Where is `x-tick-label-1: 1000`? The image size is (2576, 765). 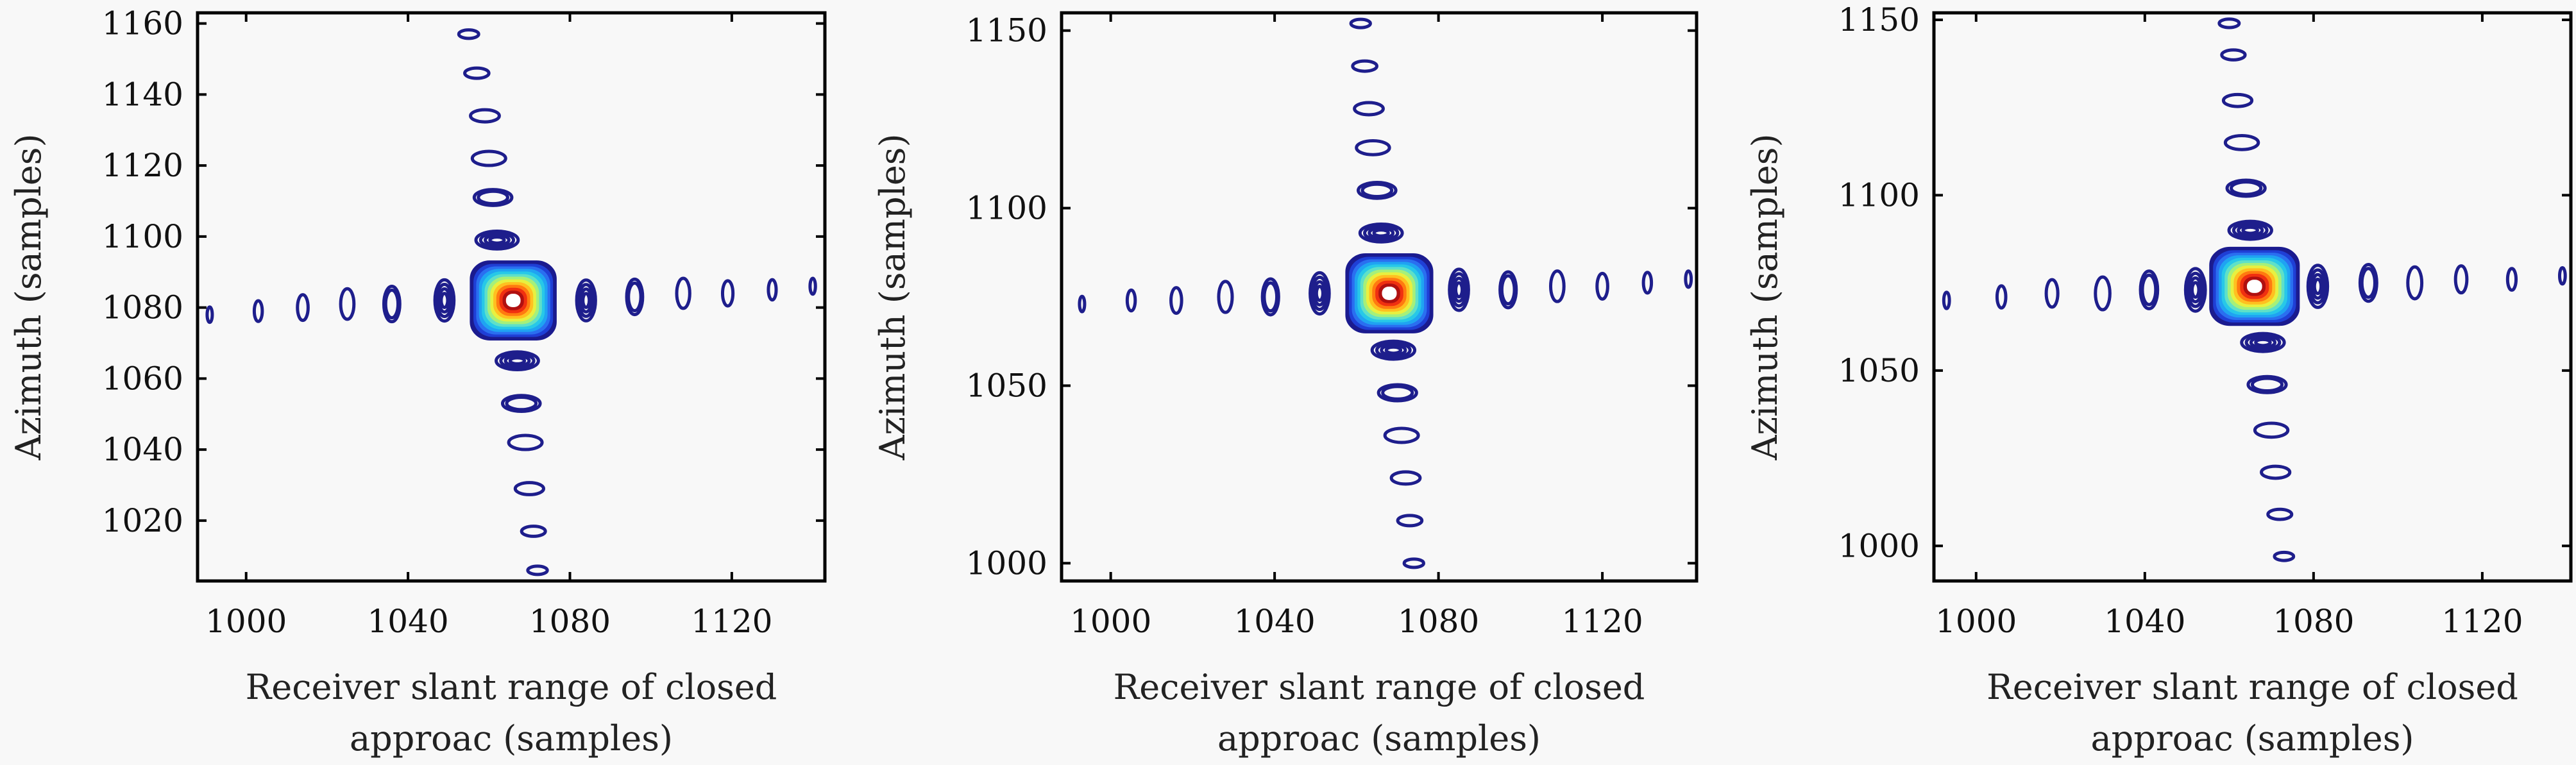
x-tick-label-1: 1000 is located at coordinates (246, 621).